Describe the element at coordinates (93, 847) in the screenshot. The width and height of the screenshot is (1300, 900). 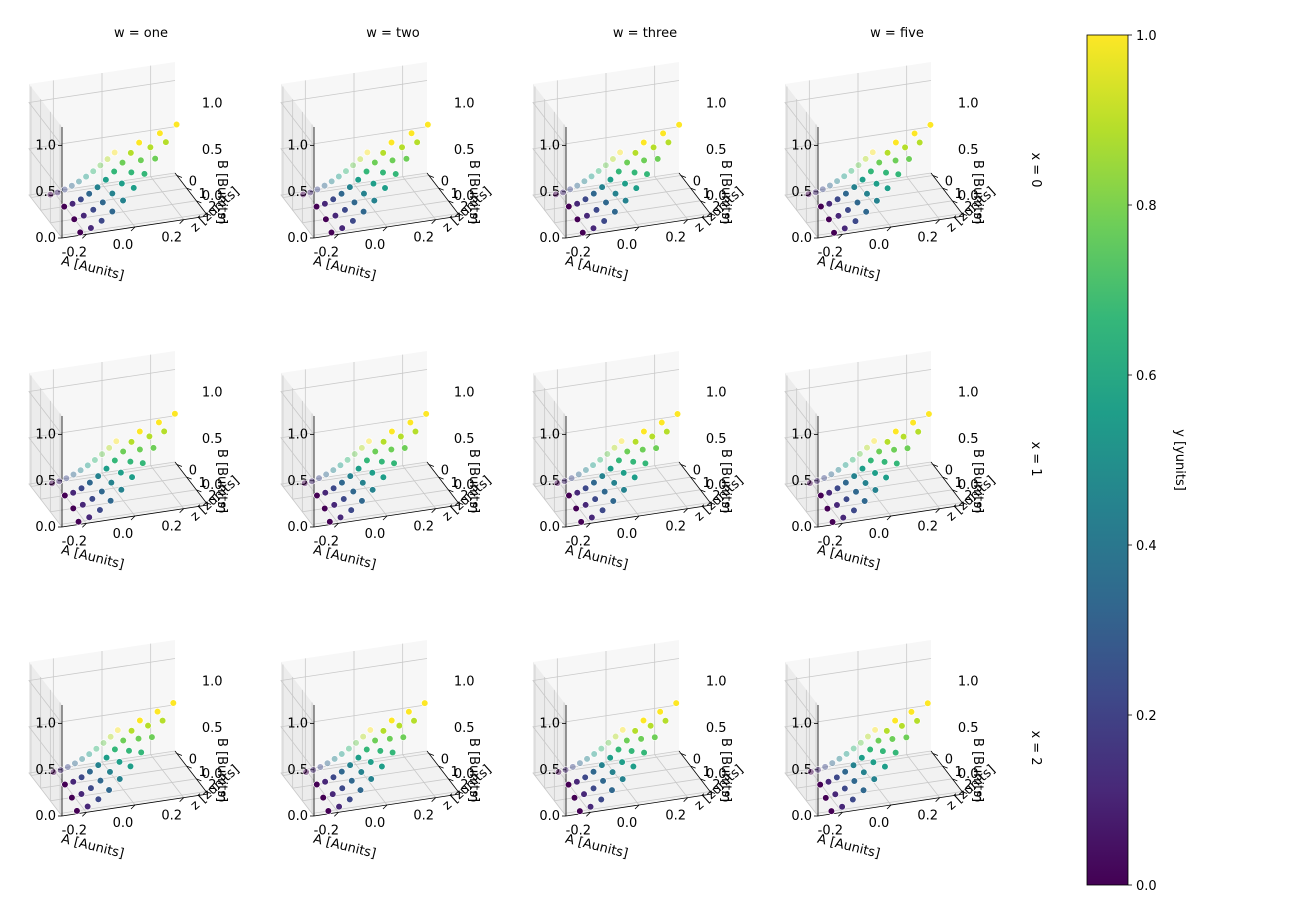
I see `x-axis-label: A [Aunits]` at that location.